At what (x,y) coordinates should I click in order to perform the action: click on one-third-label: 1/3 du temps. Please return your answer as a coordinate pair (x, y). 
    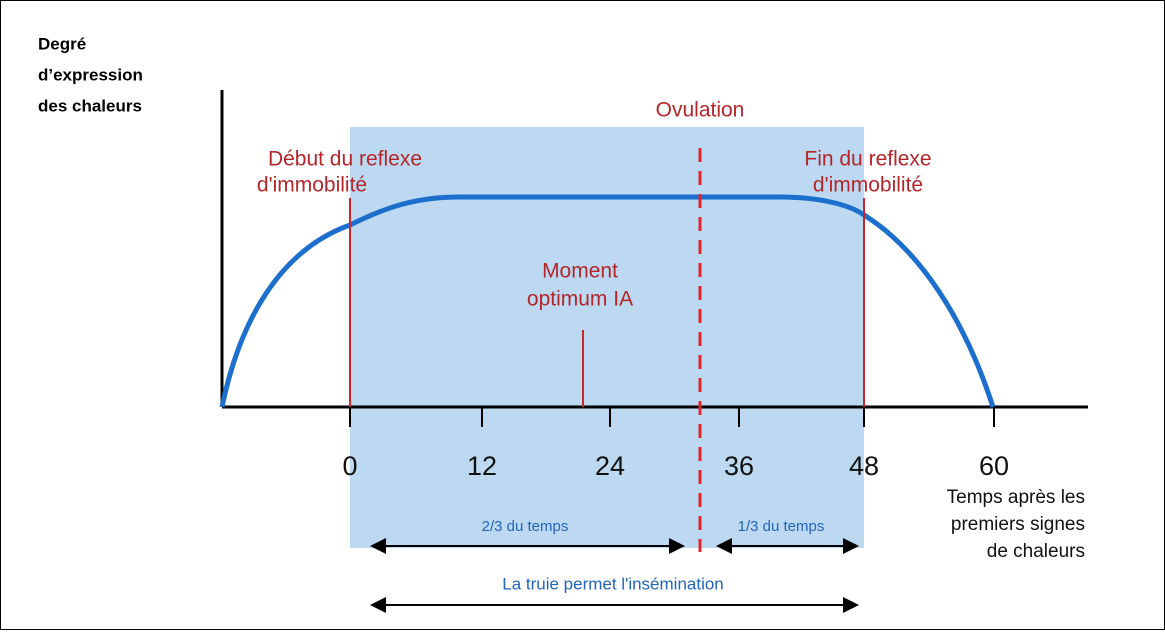
    Looking at the image, I should click on (781, 526).